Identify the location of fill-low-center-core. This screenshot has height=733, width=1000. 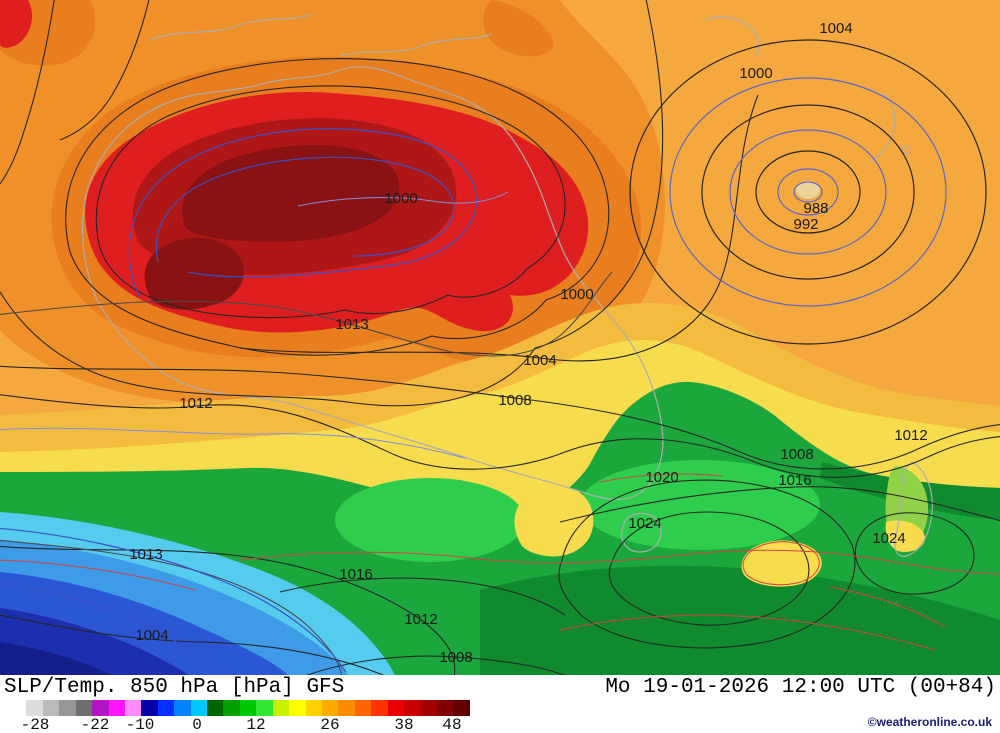
(808, 190).